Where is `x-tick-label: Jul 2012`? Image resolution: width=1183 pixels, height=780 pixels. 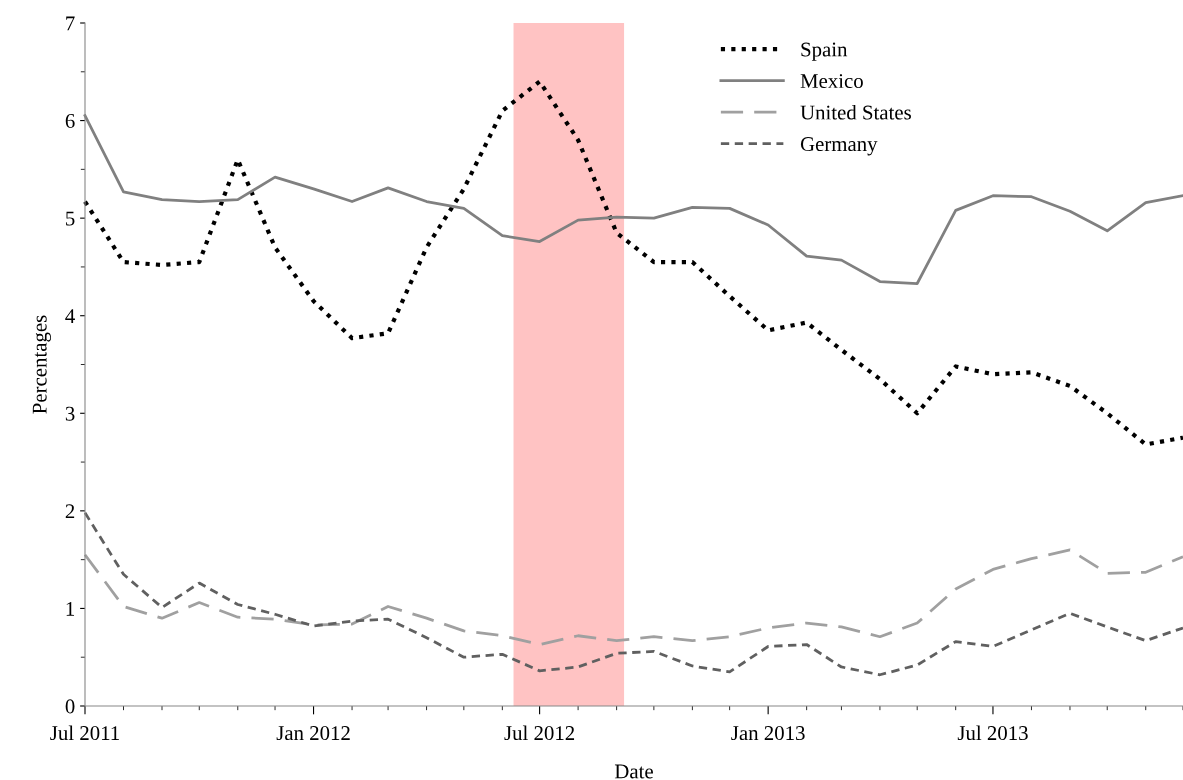 x-tick-label: Jul 2012 is located at coordinates (539, 733).